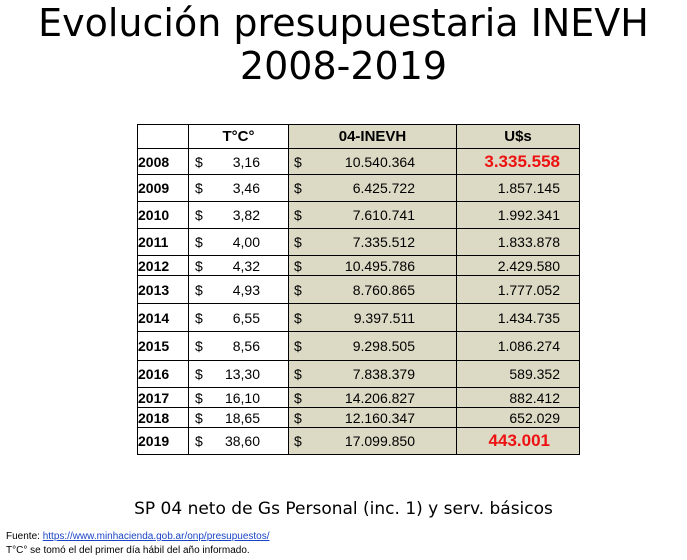 Image resolution: width=687 pixels, height=560 pixels. Describe the element at coordinates (246, 242) in the screenshot. I see `tc-value: 4,00` at that location.